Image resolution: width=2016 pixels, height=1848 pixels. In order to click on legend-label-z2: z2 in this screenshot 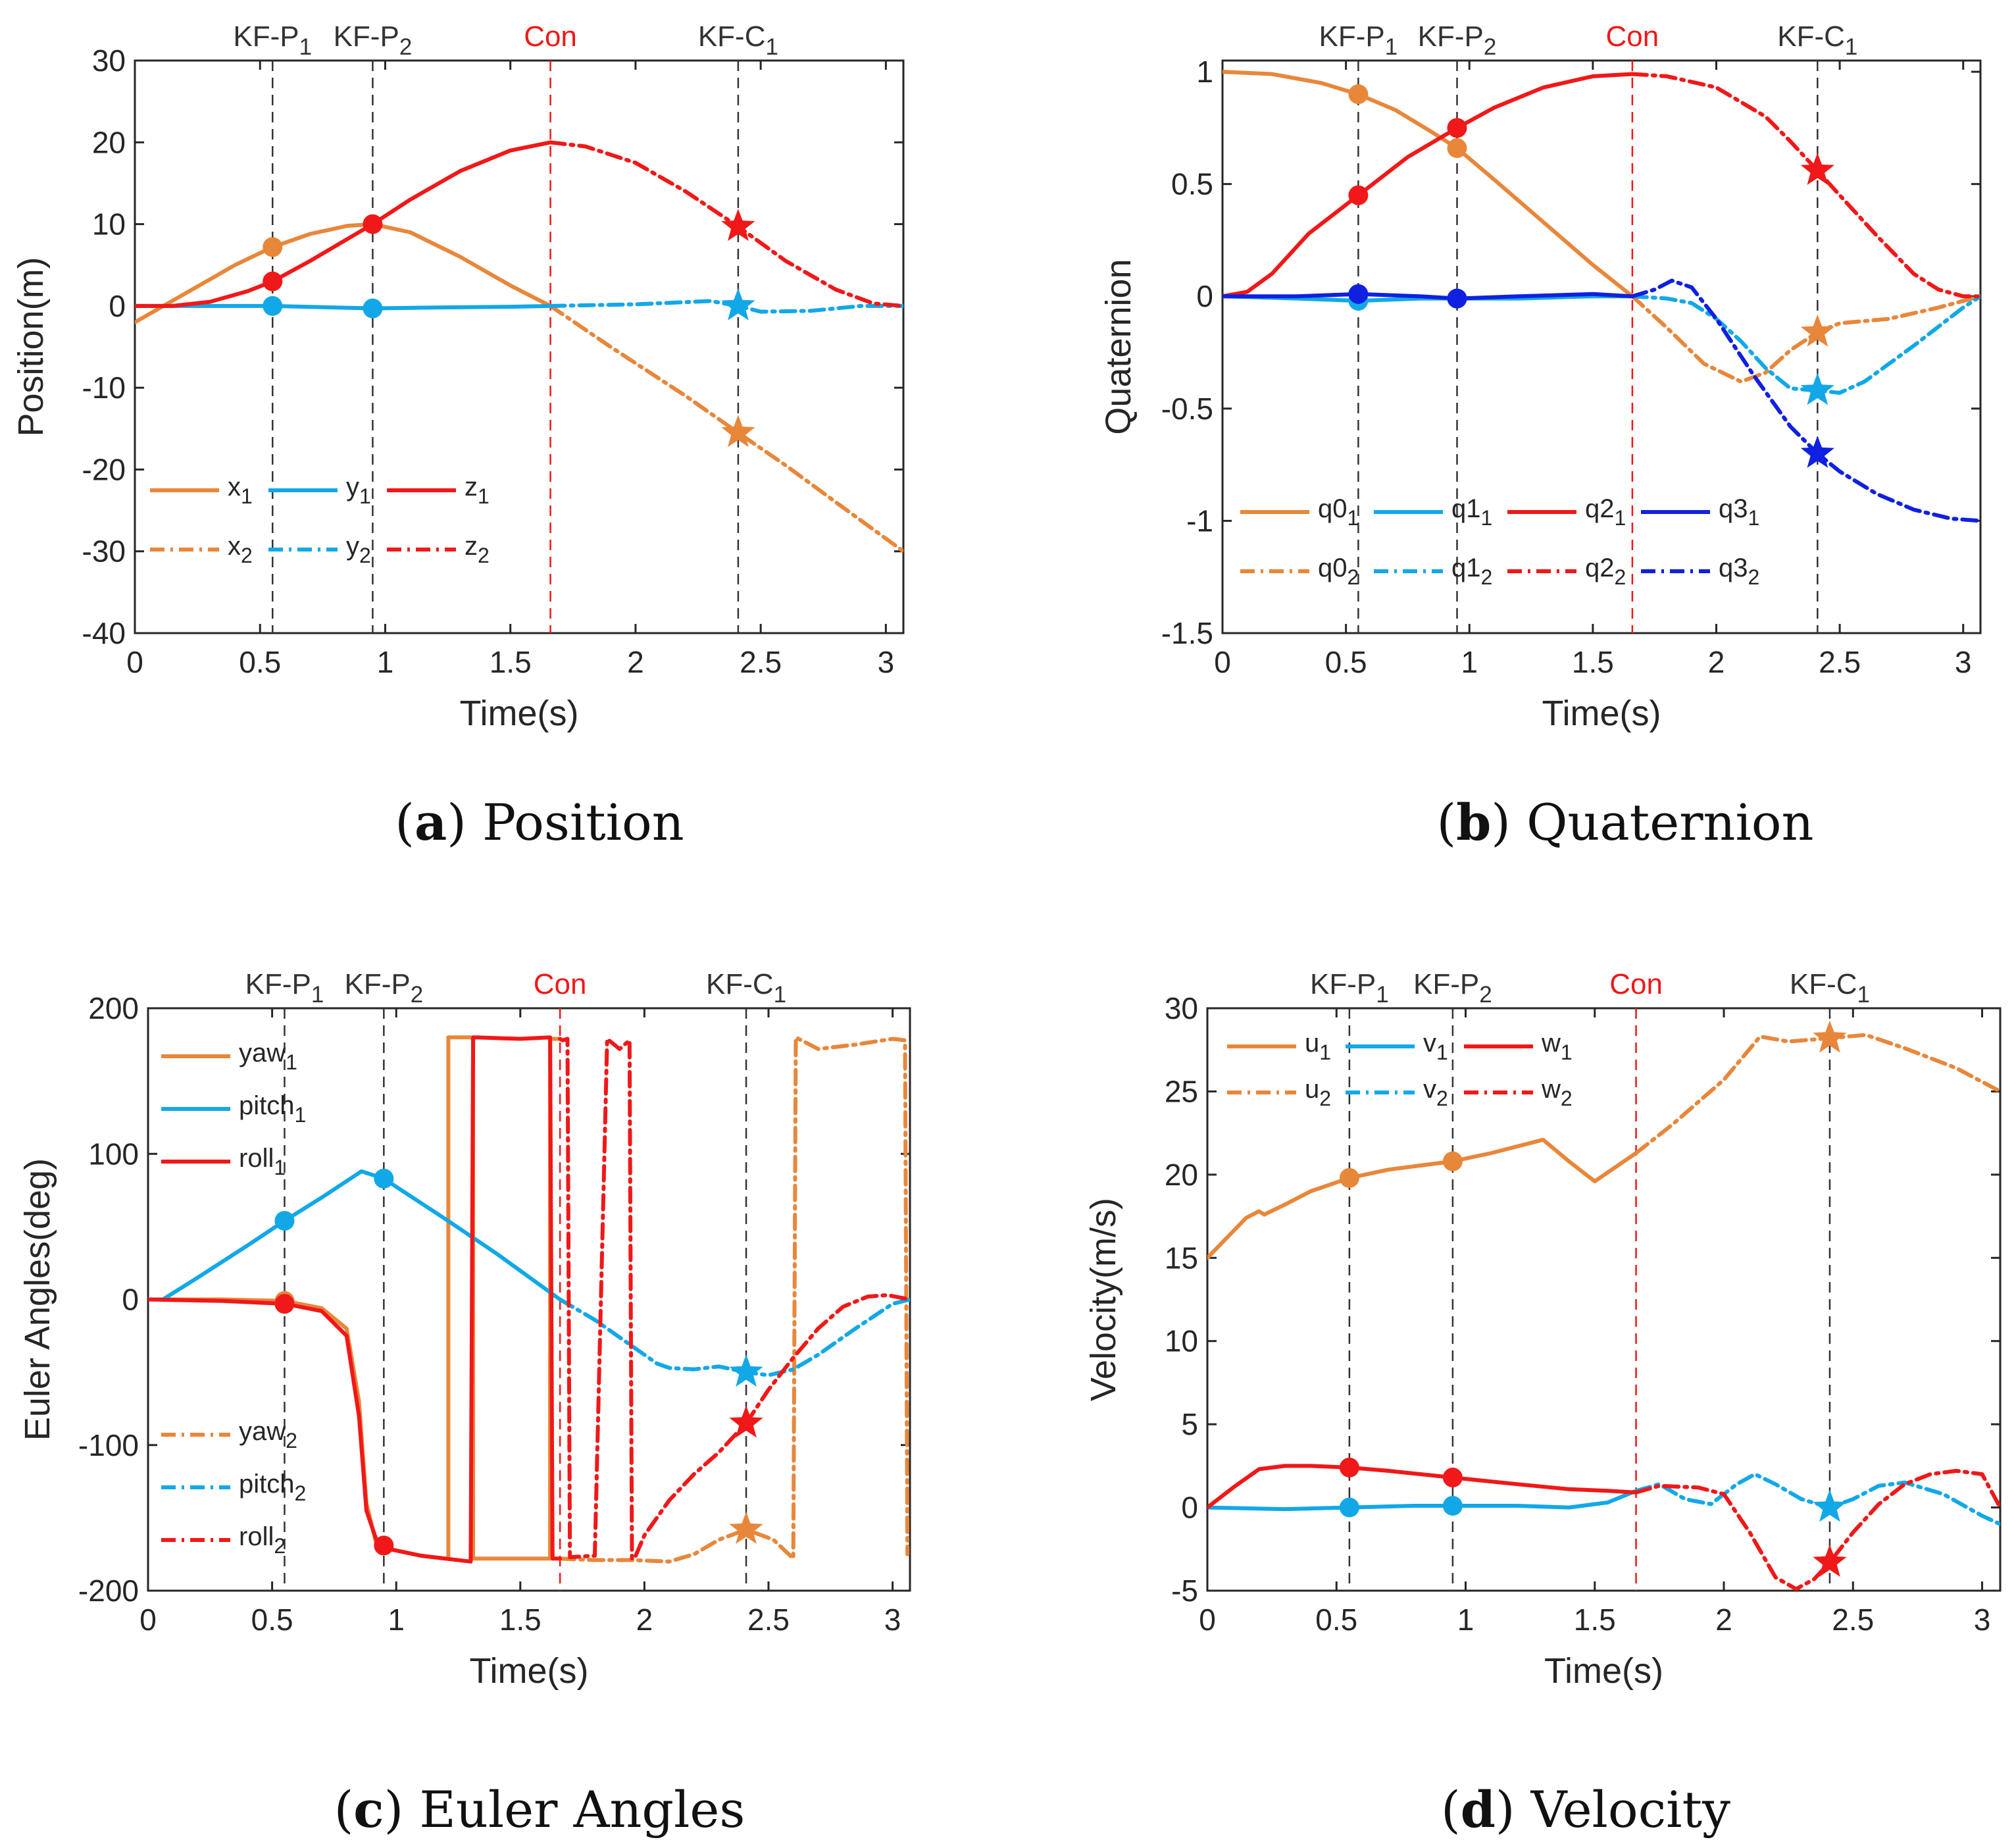, I will do `click(477, 549)`.